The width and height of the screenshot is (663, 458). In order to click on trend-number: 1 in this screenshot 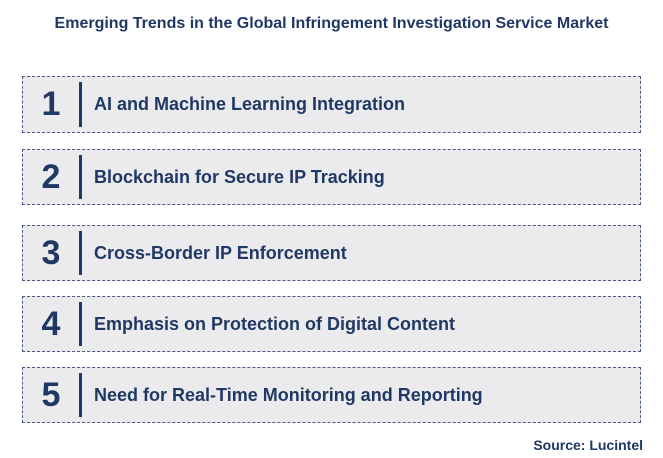, I will do `click(51, 104)`.